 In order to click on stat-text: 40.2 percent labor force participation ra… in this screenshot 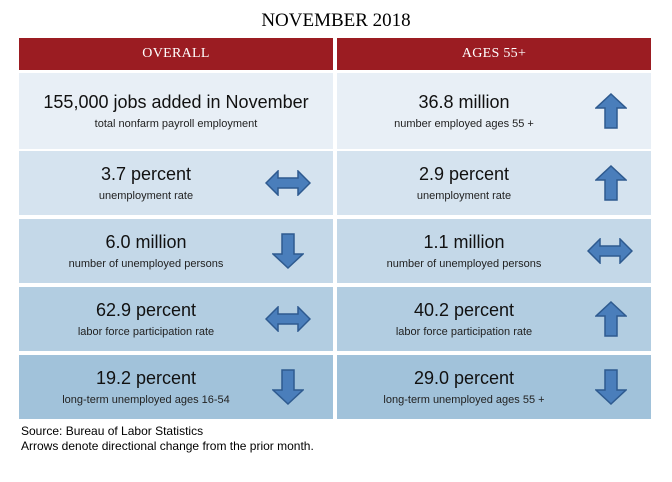, I will do `click(464, 319)`.